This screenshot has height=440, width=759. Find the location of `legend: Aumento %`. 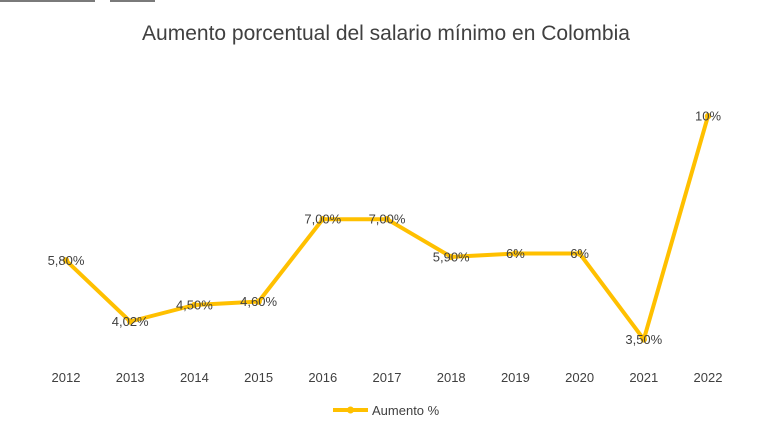

legend: Aumento % is located at coordinates (386, 410).